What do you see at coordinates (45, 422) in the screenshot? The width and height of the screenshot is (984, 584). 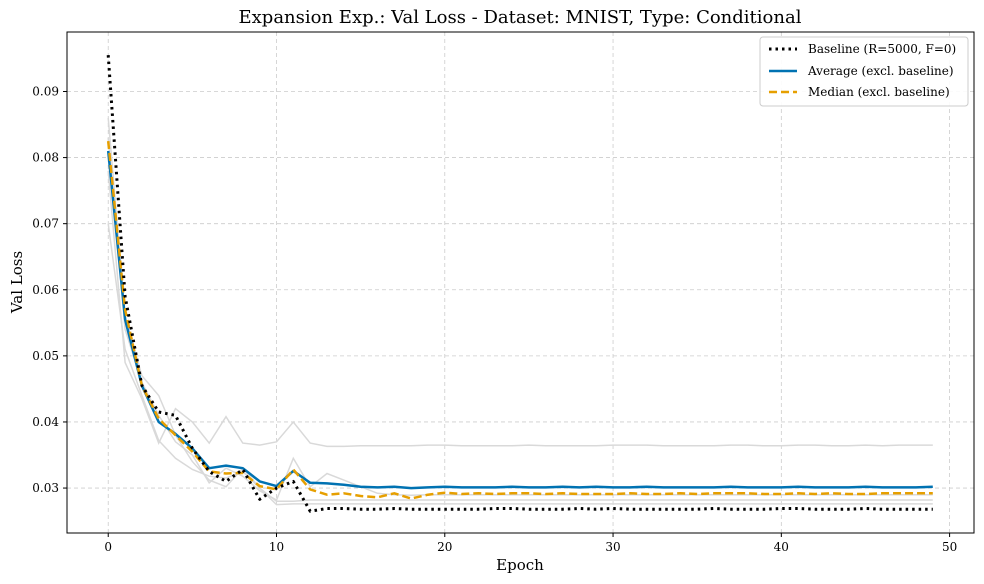 I see `y-tick-label: 0.04` at bounding box center [45, 422].